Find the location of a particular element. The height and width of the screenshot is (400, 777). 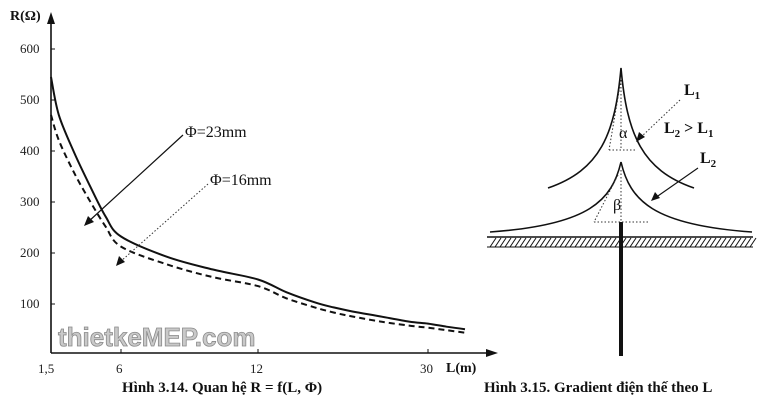

annotation-phi-23mm: Φ=23mm is located at coordinates (216, 132).